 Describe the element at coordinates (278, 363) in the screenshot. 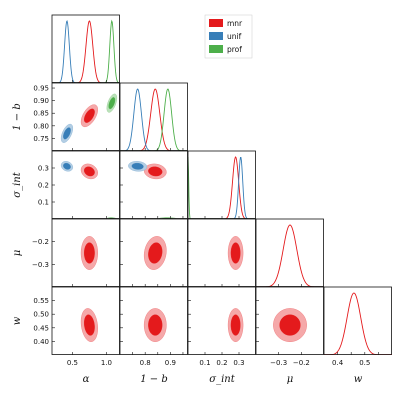

I see `x-tick-label-mu: −0.3` at that location.